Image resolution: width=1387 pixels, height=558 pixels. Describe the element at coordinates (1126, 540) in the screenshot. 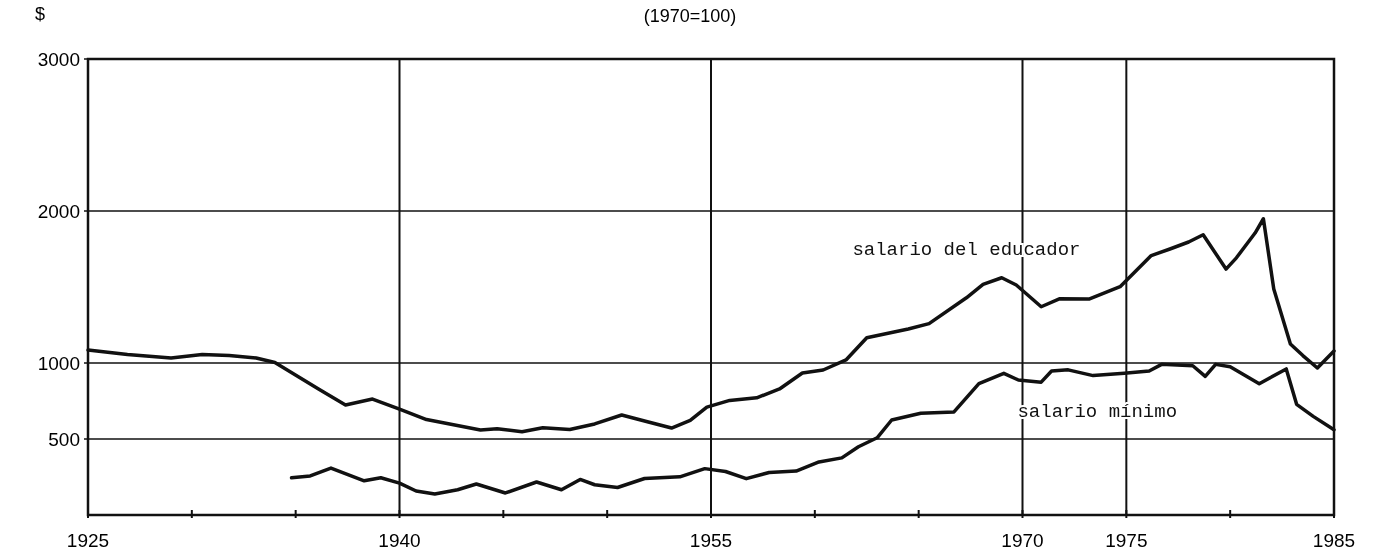

I see `x-tick-label: 1975` at that location.